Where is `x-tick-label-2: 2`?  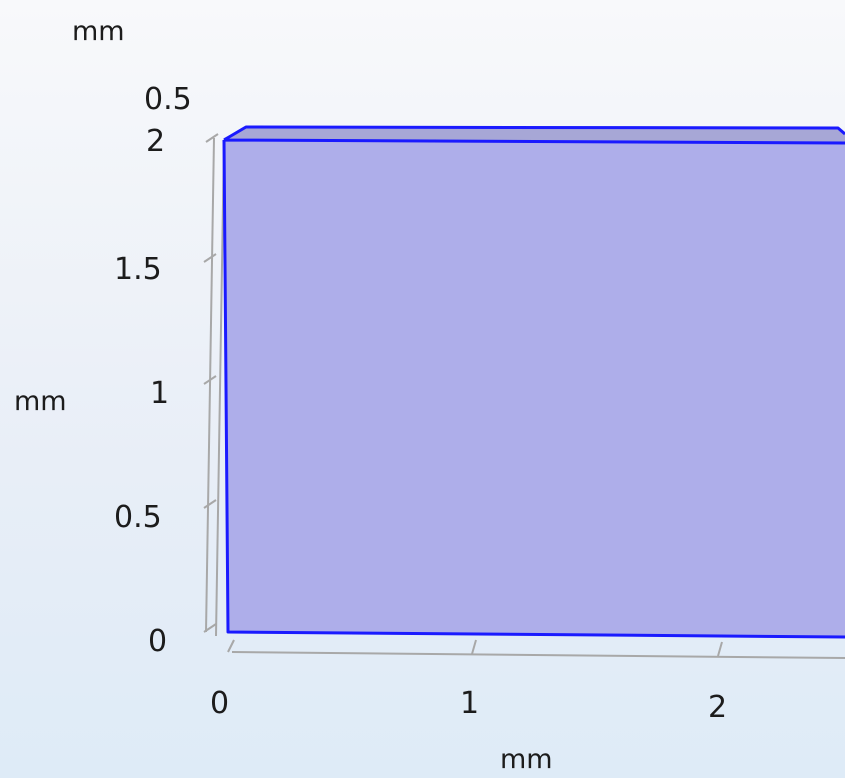
x-tick-label-2: 2 is located at coordinates (718, 707).